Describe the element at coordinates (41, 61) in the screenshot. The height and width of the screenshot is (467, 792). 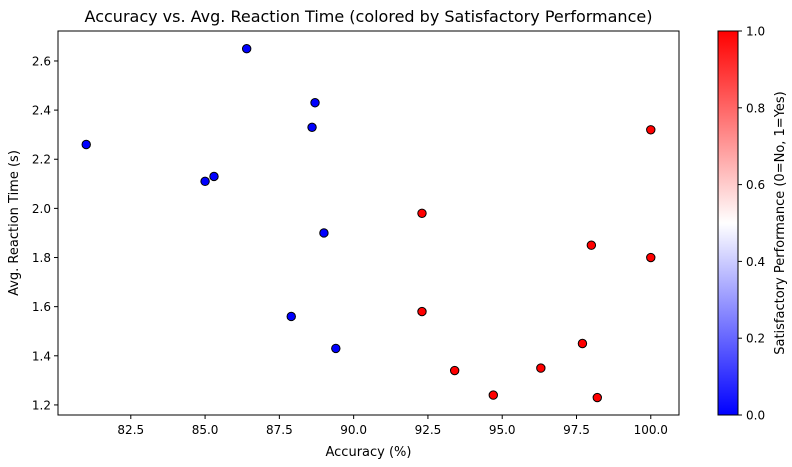
I see `y-tick-label: 2.6` at that location.